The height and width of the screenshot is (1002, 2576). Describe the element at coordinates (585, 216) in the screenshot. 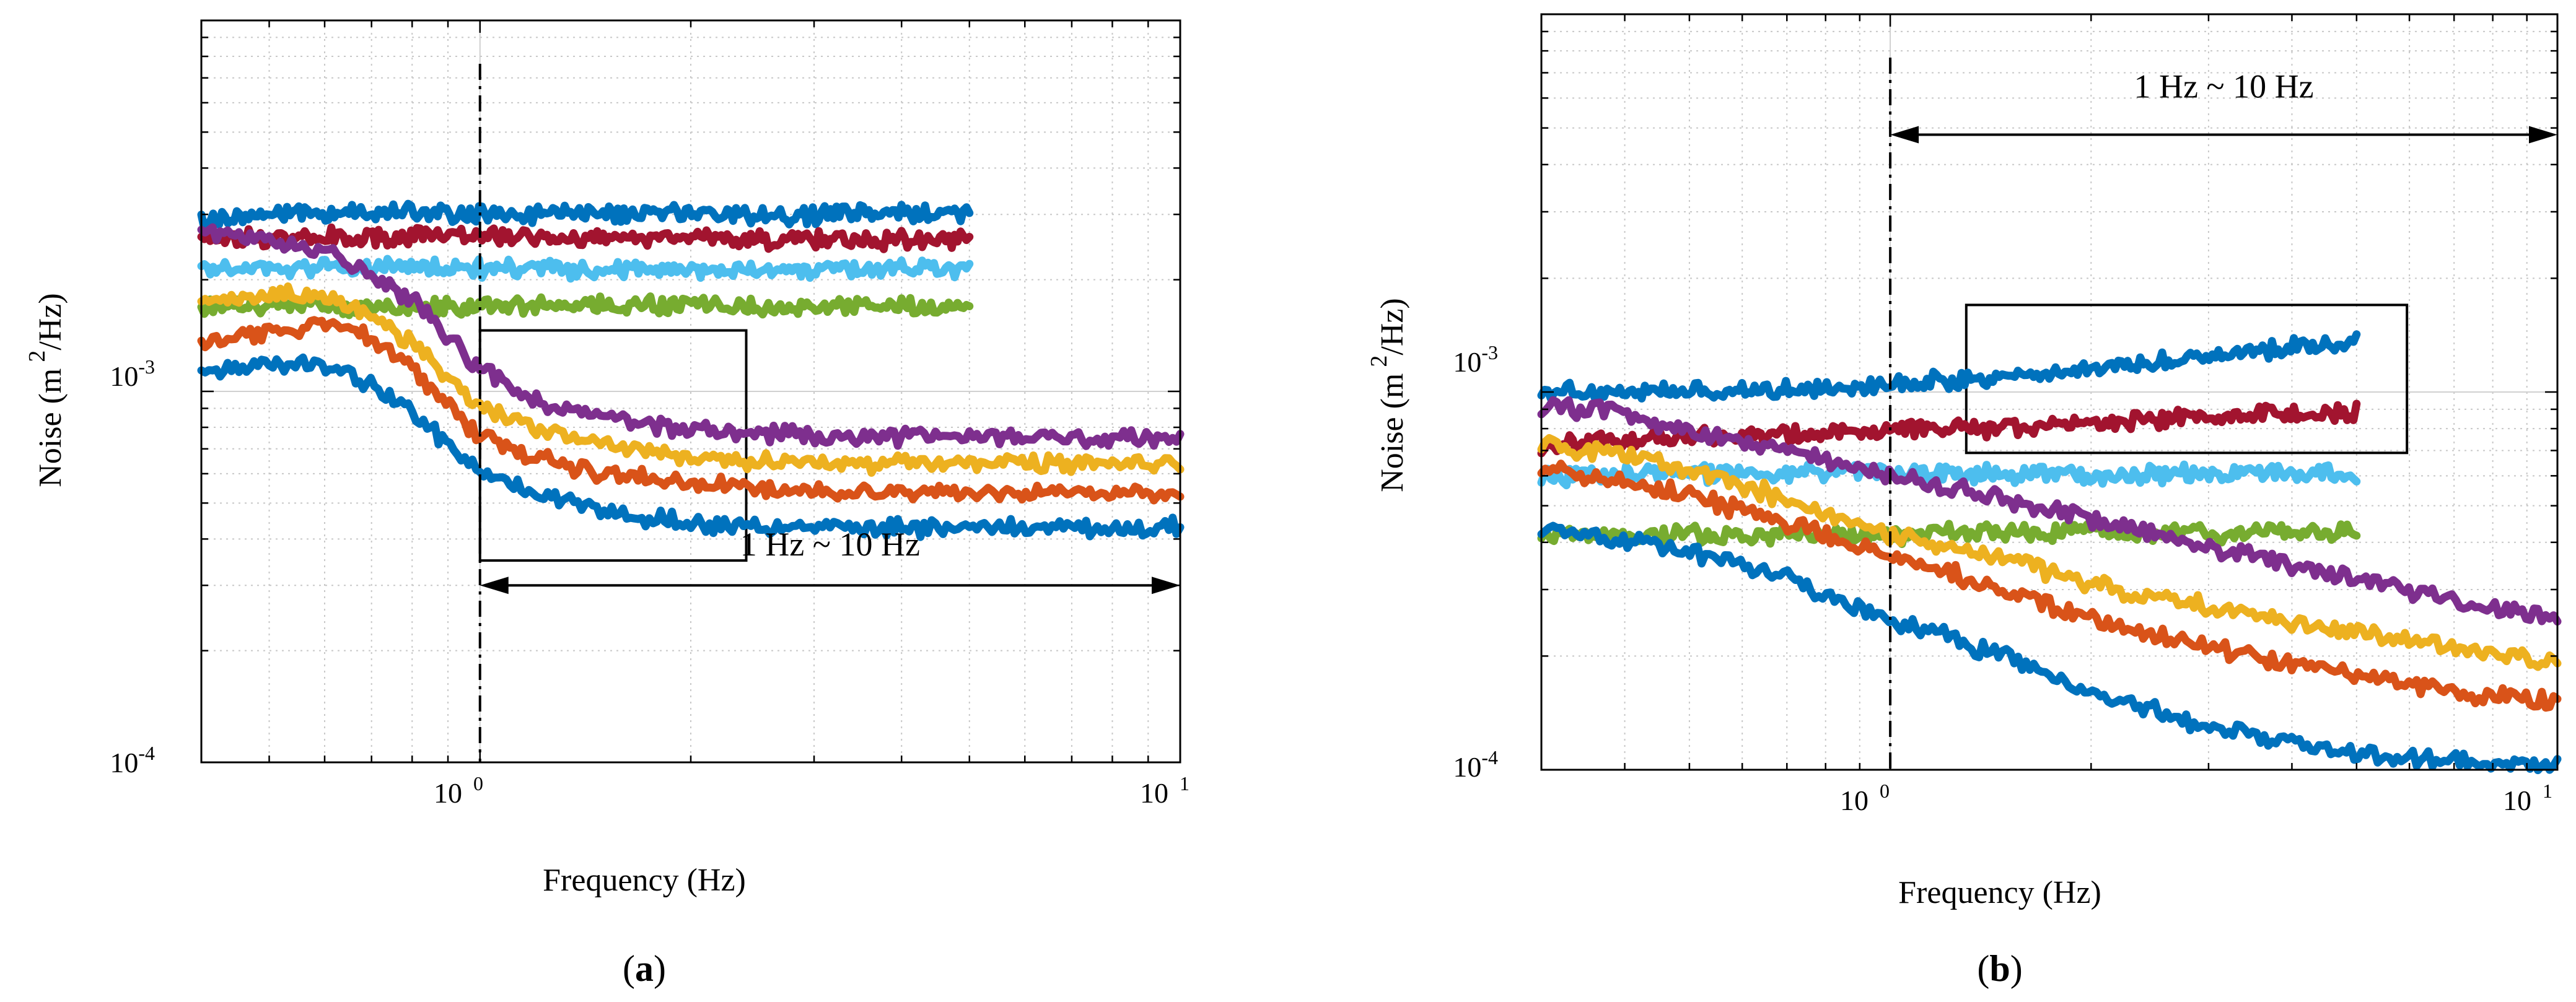

I see `panel-a-series-1-line` at that location.